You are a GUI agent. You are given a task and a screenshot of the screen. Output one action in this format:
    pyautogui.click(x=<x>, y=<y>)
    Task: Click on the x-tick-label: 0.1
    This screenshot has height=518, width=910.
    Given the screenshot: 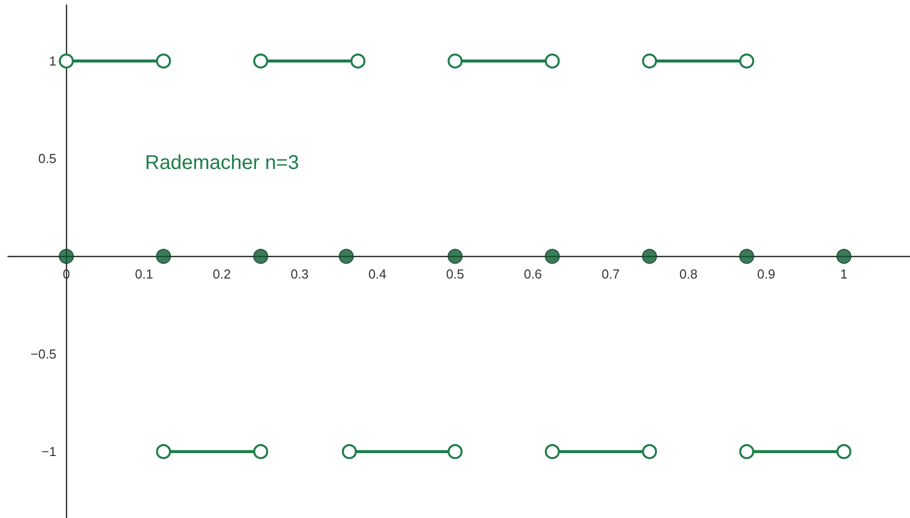 What is the action you would take?
    pyautogui.click(x=144, y=274)
    